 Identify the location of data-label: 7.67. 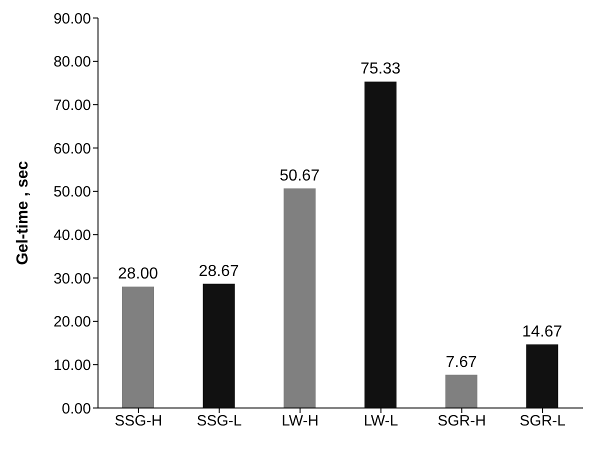
(462, 362).